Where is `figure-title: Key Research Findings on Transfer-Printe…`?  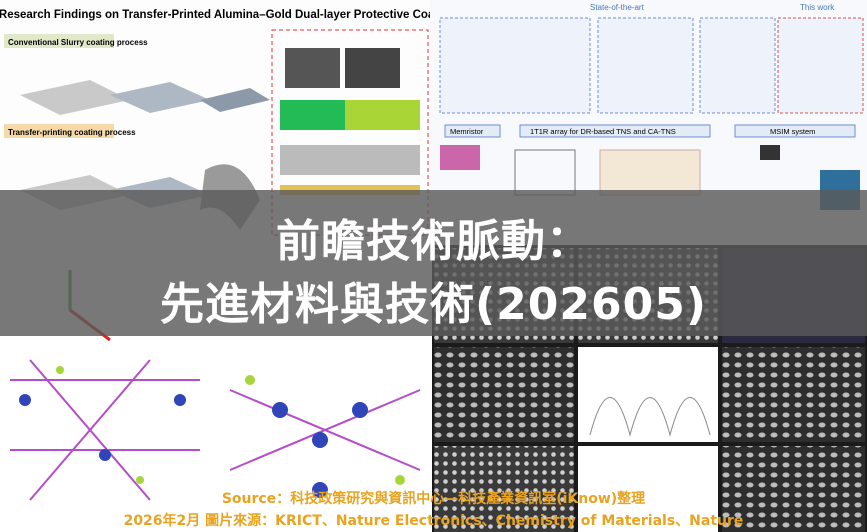
figure-title: Key Research Findings on Transfer-Printe… is located at coordinates (227, 15).